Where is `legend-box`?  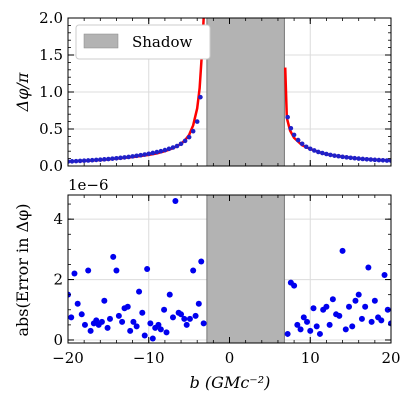
legend-box is located at coordinates (143, 42).